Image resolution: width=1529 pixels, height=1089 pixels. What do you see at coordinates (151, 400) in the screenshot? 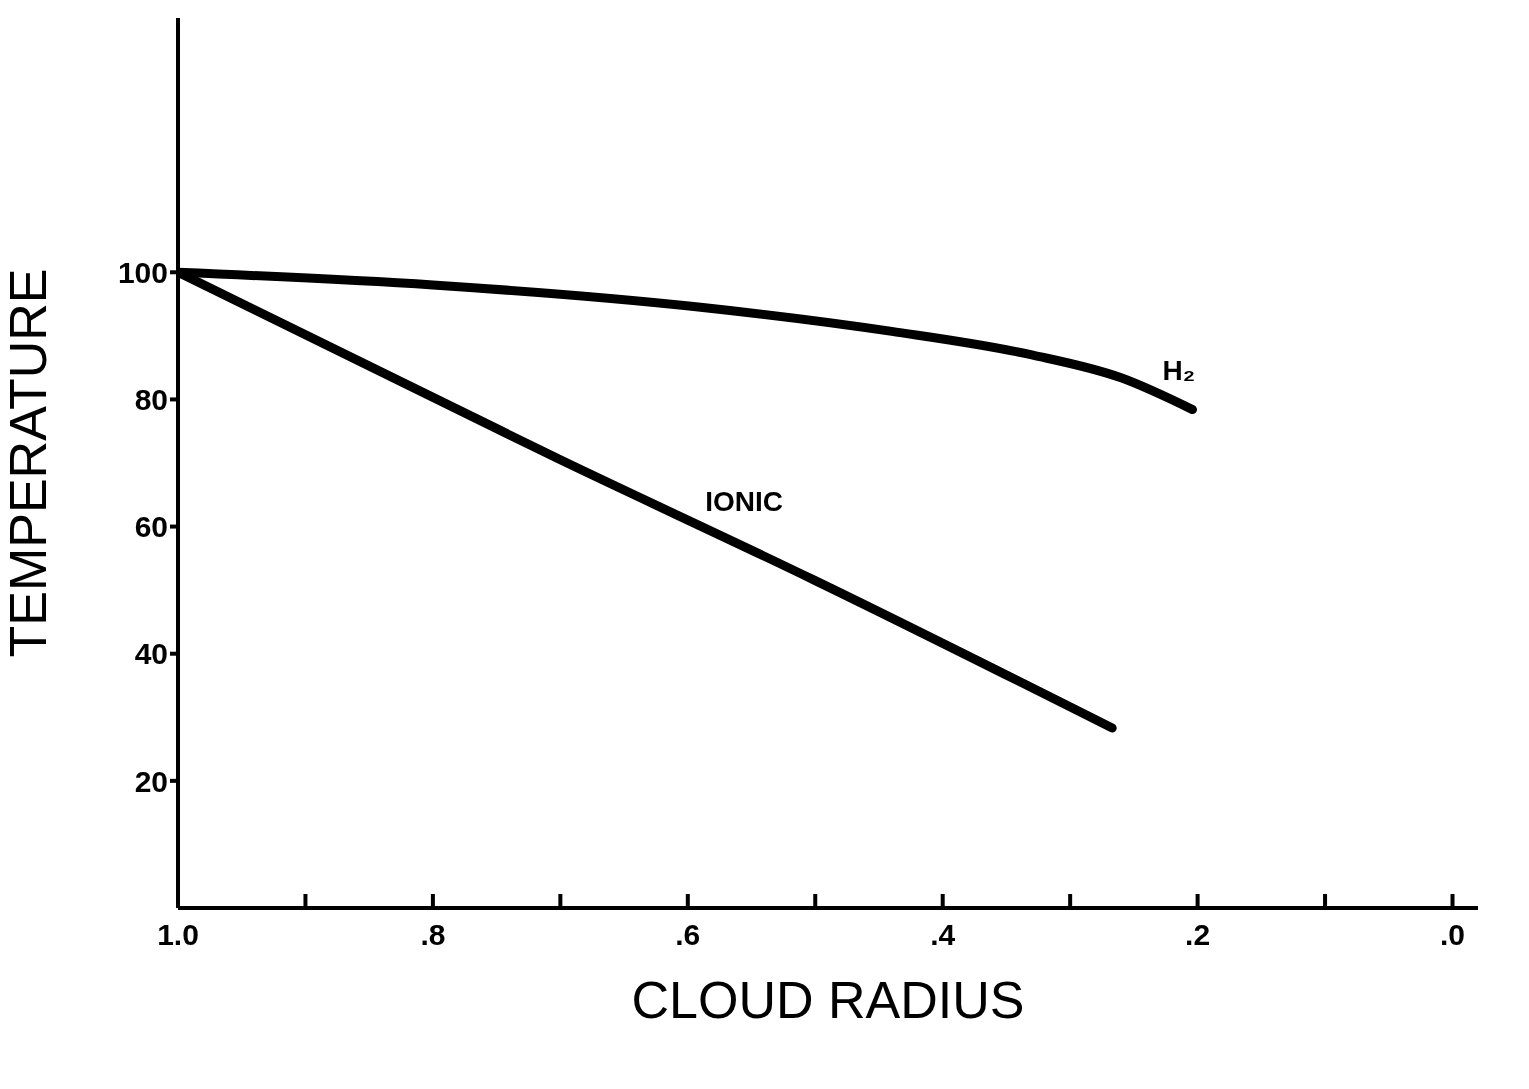
I see `y-tick-label: 80` at bounding box center [151, 400].